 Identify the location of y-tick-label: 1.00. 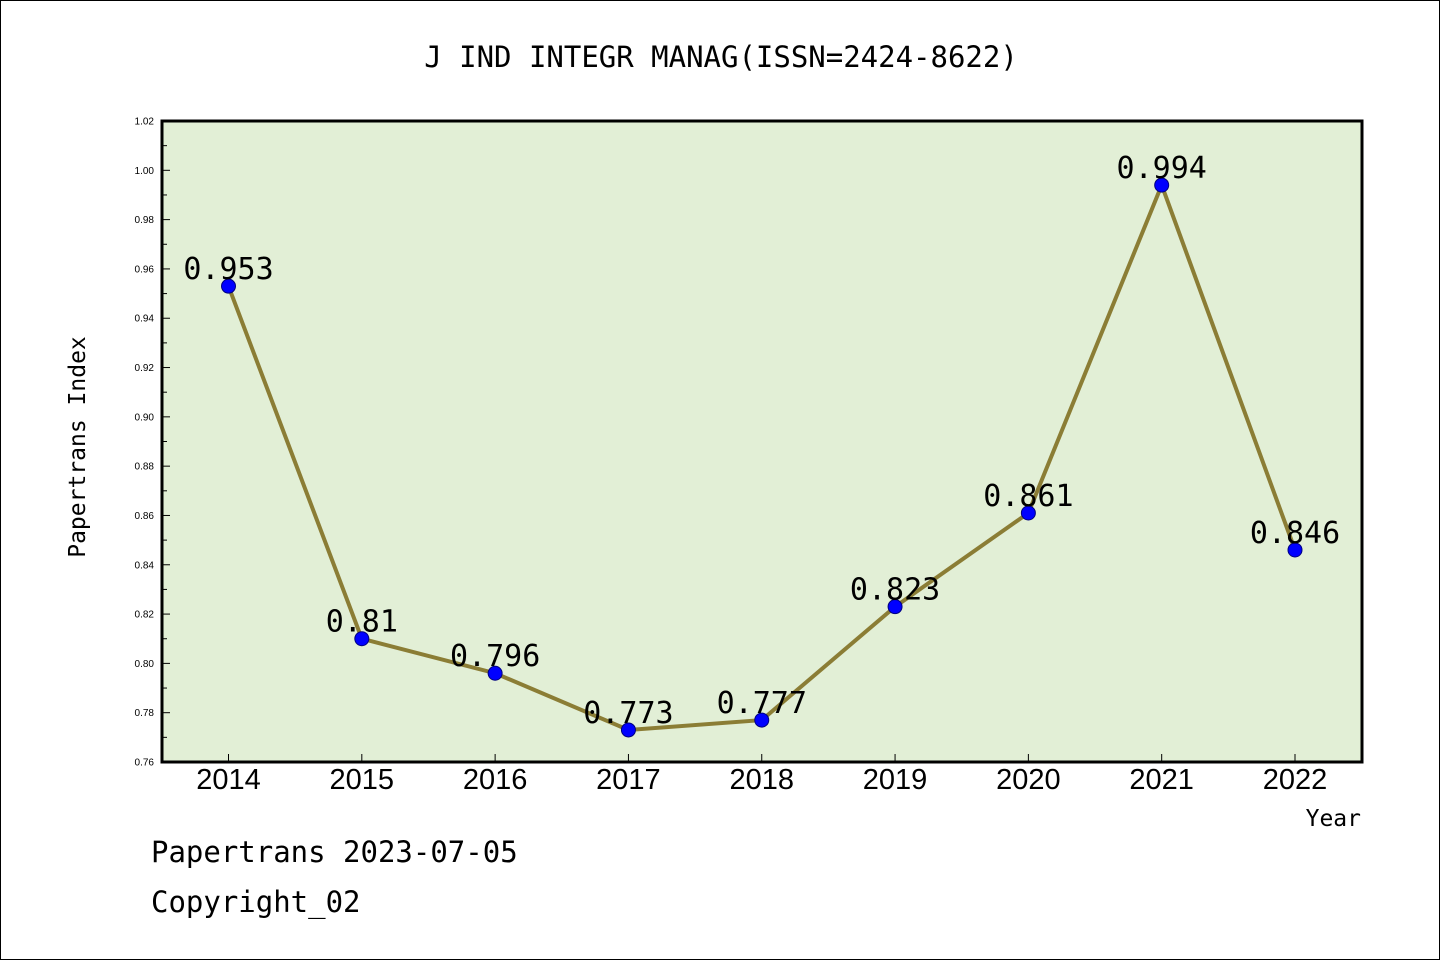
(145, 171).